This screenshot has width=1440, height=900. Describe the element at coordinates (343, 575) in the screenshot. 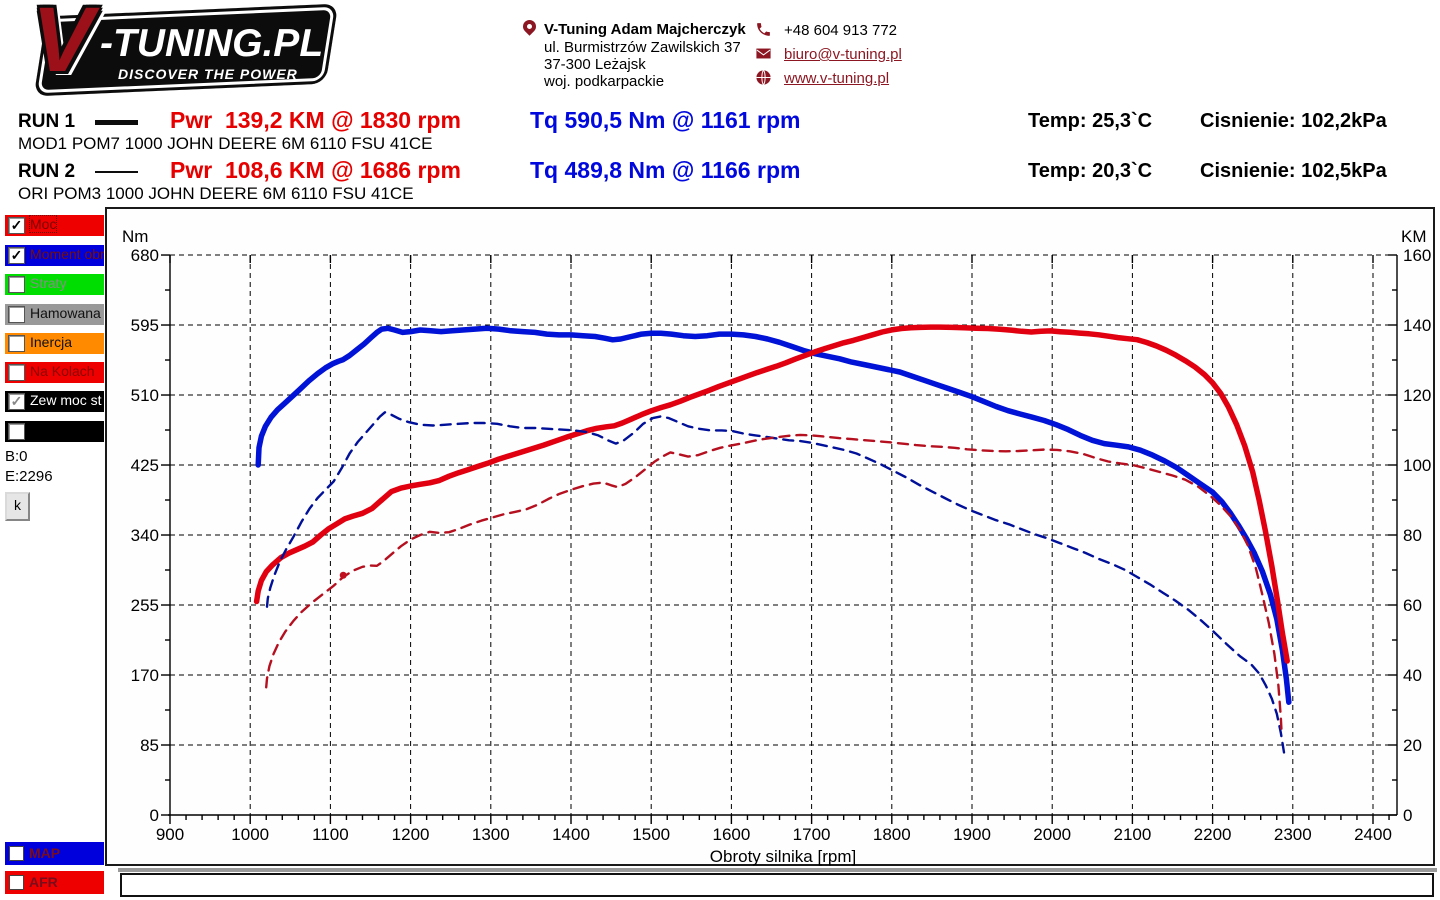

I see `curve-marker-dot` at that location.